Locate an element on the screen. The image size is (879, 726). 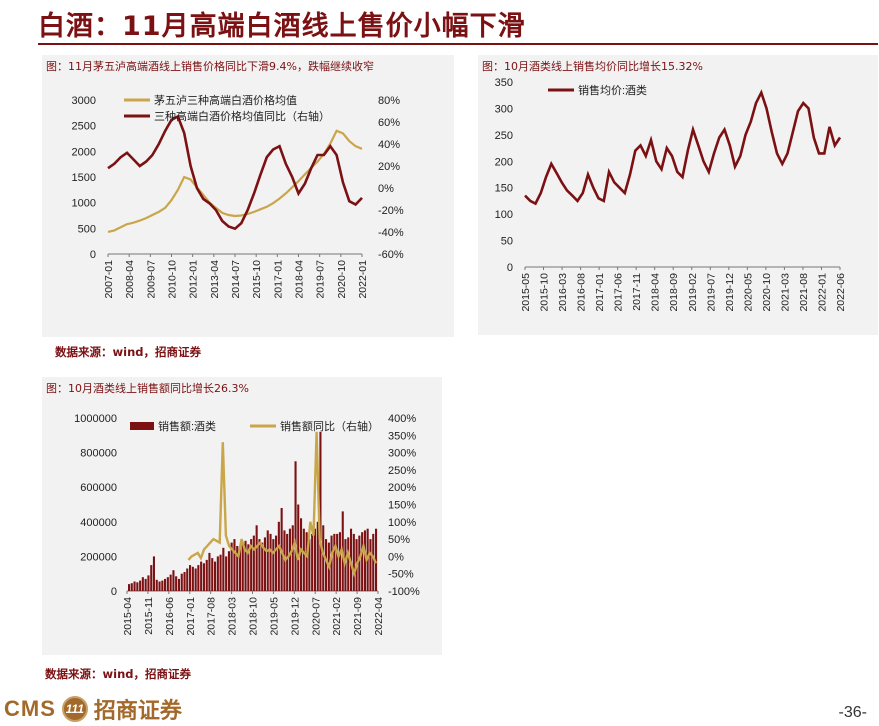
c1-x-tick-label: 2019-07 is located at coordinates (321, 279).